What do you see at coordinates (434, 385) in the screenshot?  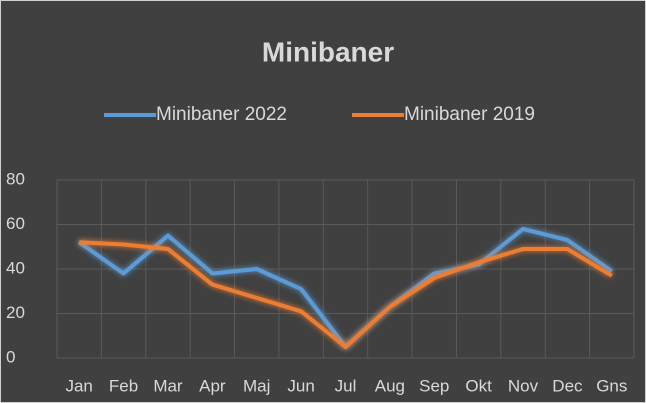 I see `x-tick-label: Sep` at bounding box center [434, 385].